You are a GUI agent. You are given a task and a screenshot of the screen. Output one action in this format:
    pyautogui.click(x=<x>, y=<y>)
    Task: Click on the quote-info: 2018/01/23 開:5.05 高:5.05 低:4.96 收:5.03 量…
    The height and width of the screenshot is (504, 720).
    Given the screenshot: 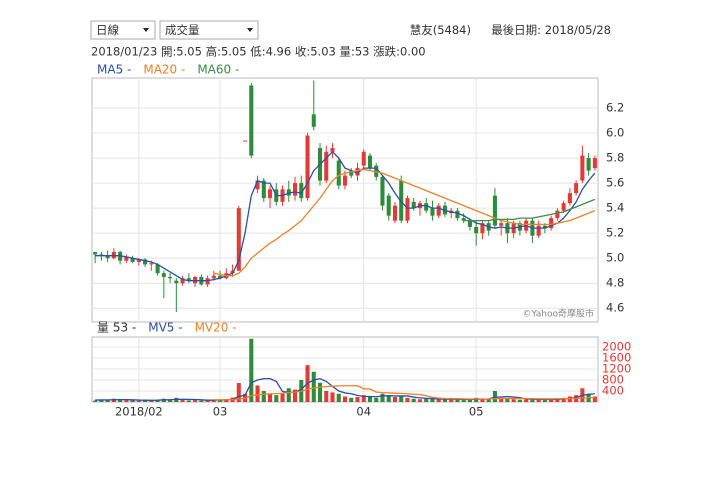 What is the action you would take?
    pyautogui.click(x=258, y=52)
    